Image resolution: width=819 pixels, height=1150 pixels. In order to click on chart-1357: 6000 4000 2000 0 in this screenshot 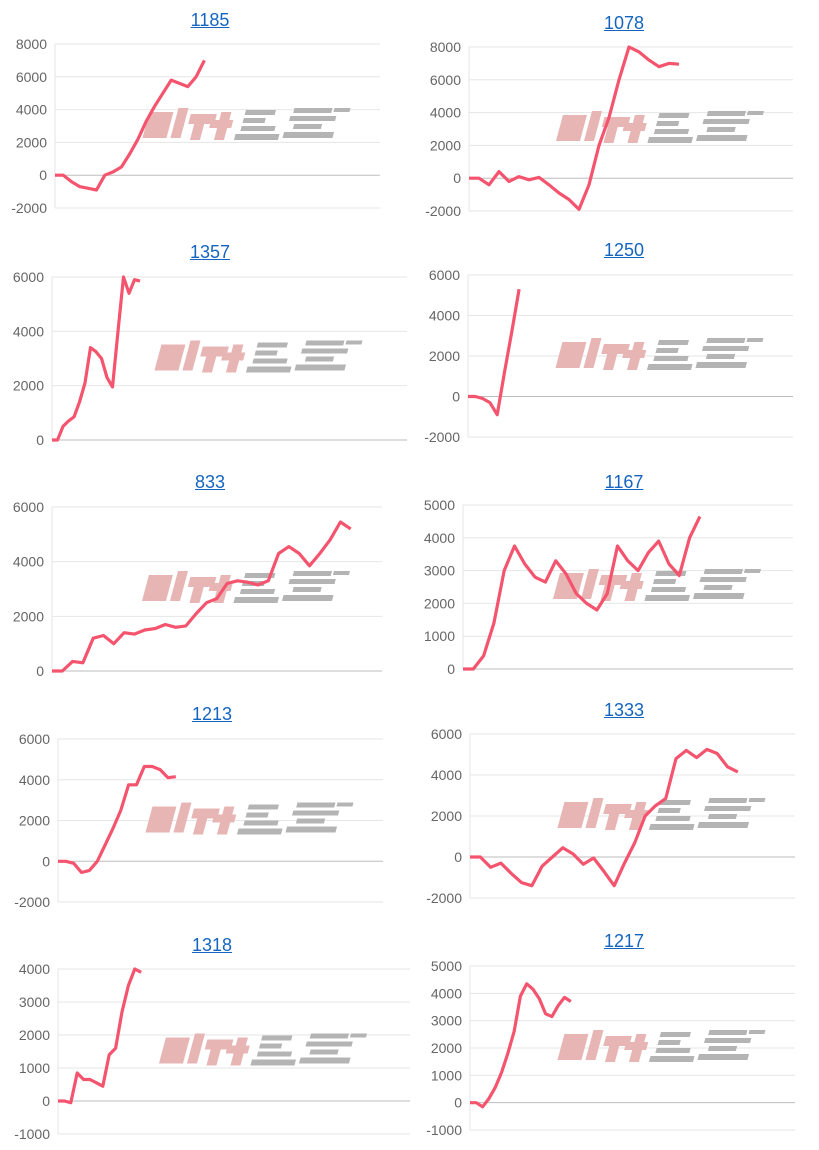, I will do `click(210, 358)`.